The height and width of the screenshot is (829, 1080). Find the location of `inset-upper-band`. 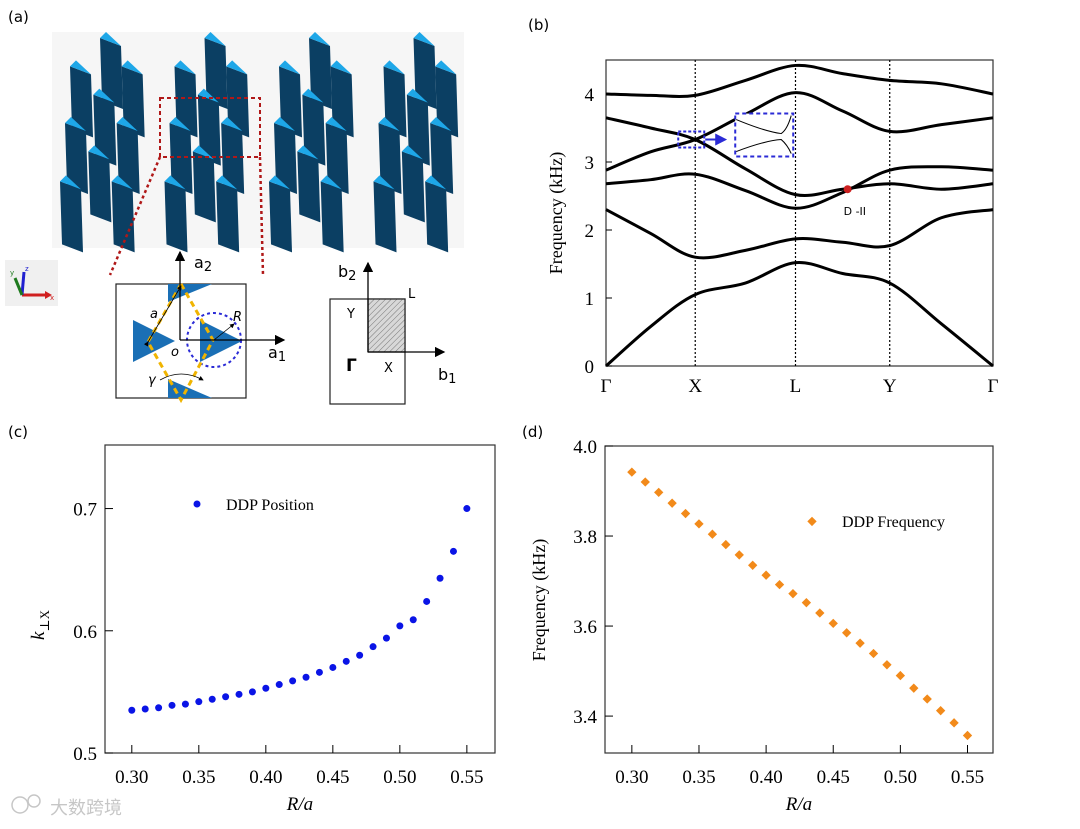

inset-upper-band is located at coordinates (764, 125).